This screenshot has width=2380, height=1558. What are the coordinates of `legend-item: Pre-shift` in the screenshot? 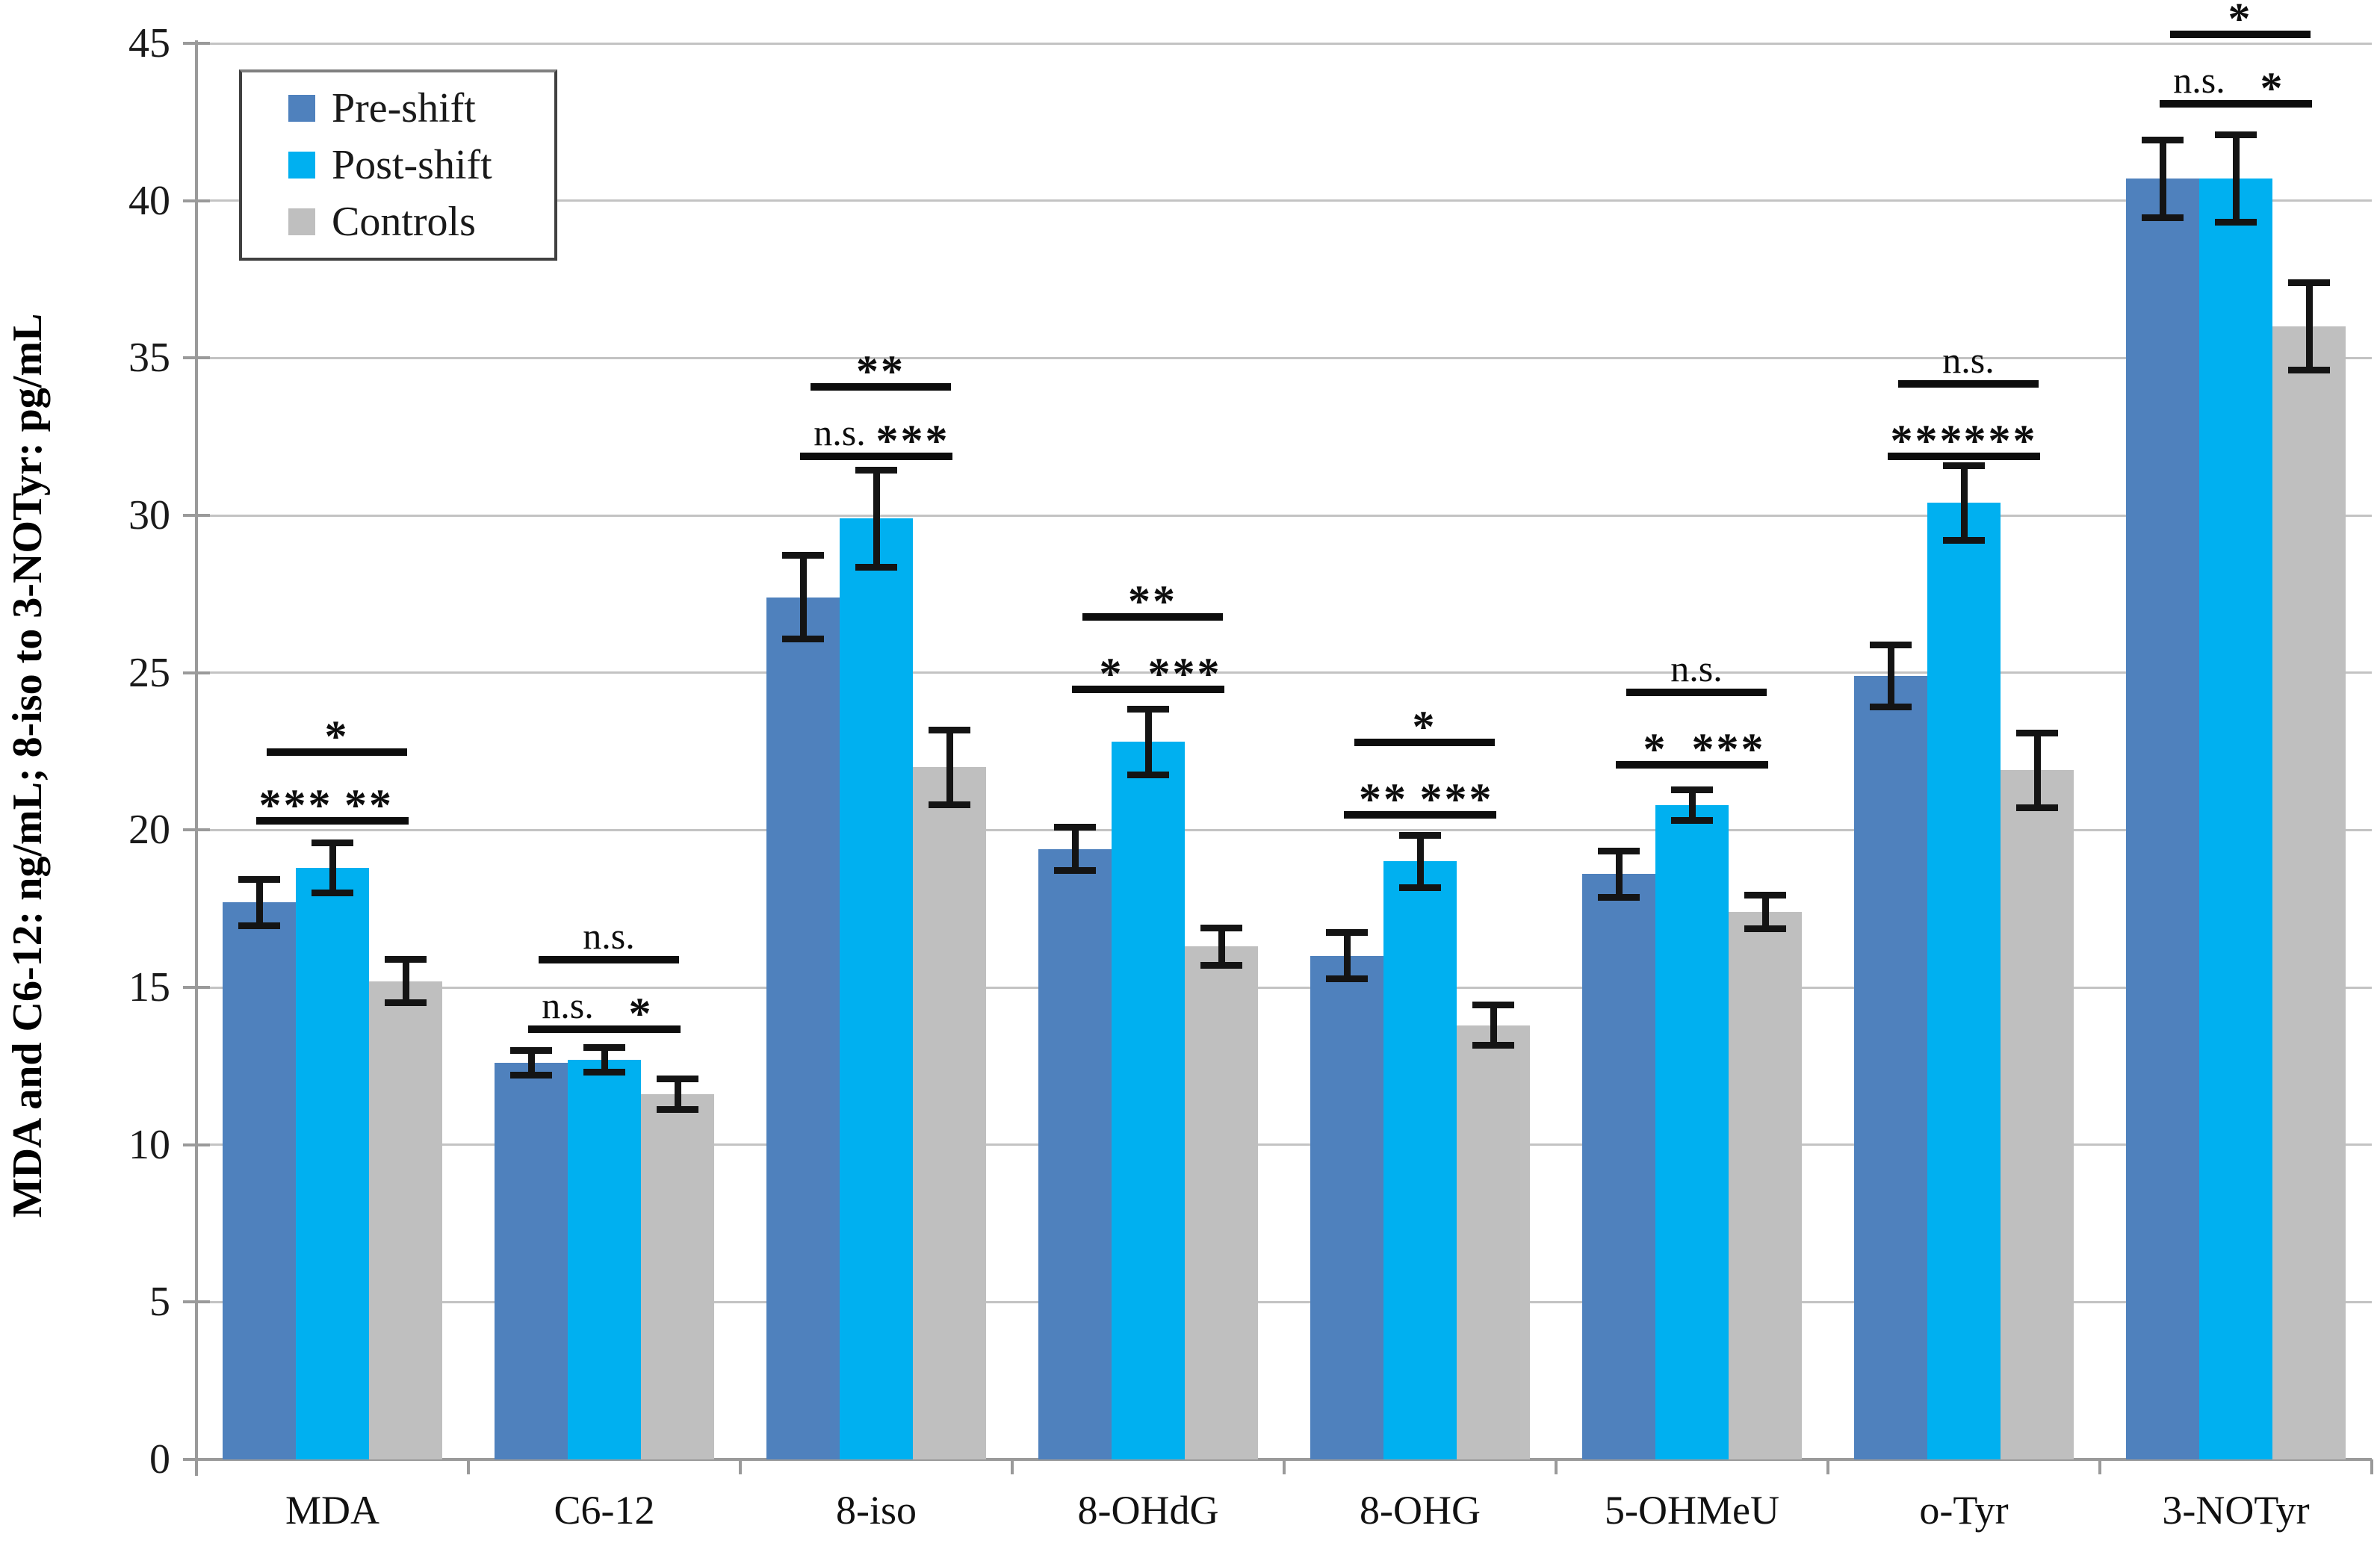 It's located at (421, 108).